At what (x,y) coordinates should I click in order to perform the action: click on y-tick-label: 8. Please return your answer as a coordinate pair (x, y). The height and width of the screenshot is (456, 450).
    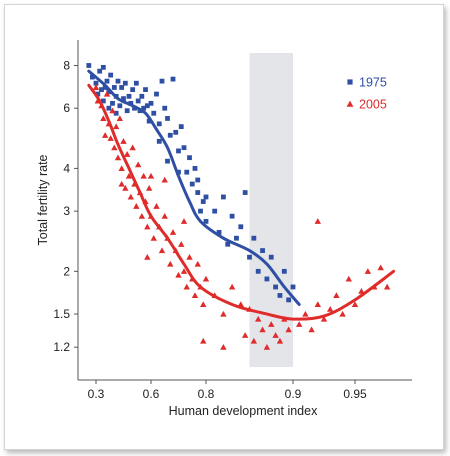
    Looking at the image, I should click on (66, 65).